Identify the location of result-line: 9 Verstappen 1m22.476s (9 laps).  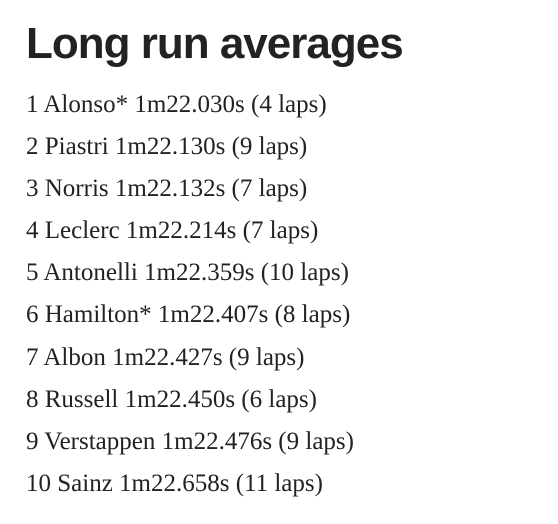
(190, 441).